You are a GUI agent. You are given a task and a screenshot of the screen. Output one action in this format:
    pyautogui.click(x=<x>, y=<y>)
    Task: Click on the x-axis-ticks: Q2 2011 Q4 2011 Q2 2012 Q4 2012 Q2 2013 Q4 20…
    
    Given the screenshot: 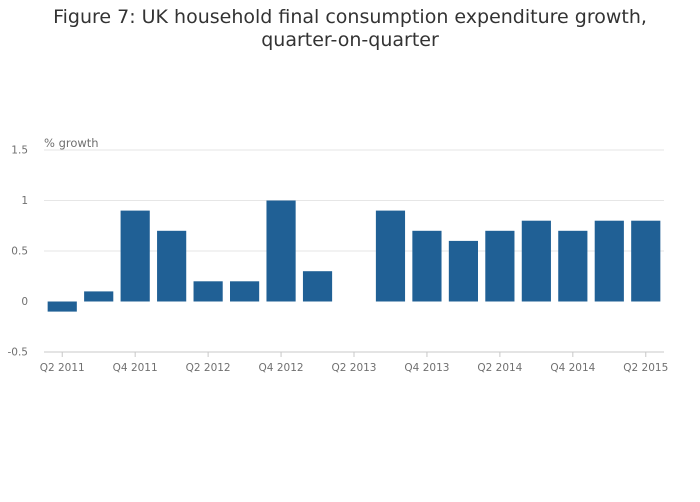 What is the action you would take?
    pyautogui.click(x=354, y=363)
    